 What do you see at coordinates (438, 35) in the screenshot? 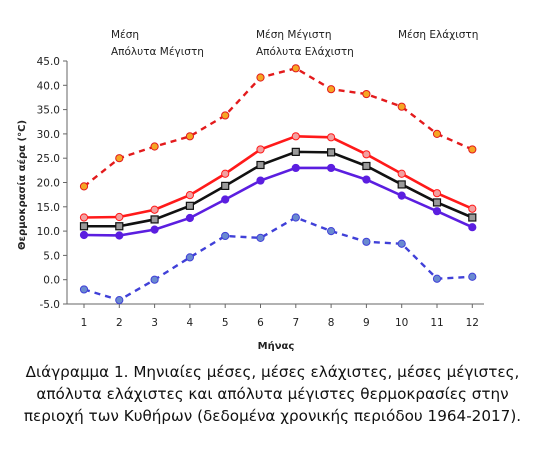
I see `legend-mean-min: Μέση Ελάχιστη` at bounding box center [438, 35].